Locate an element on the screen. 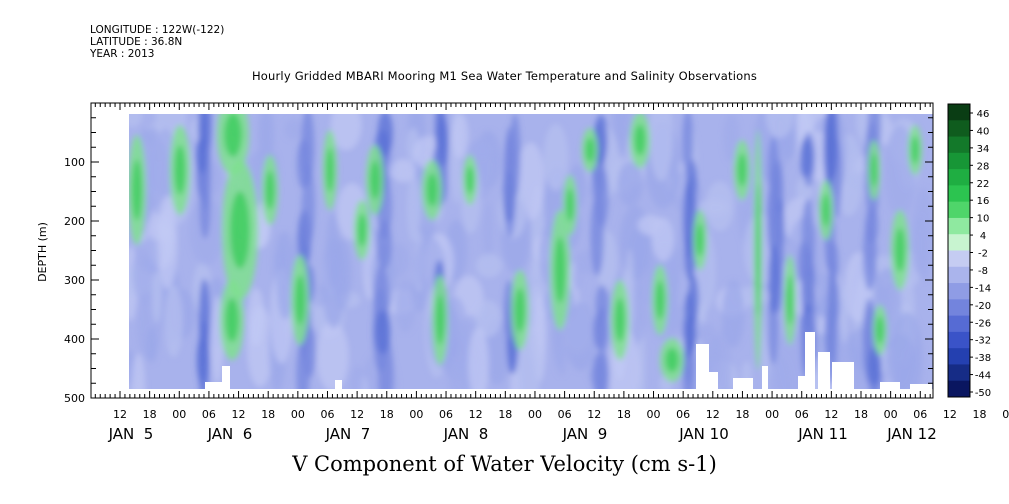 Image resolution: width=1009 pixels, height=504 pixels. colorbar-label: -44 is located at coordinates (983, 376).